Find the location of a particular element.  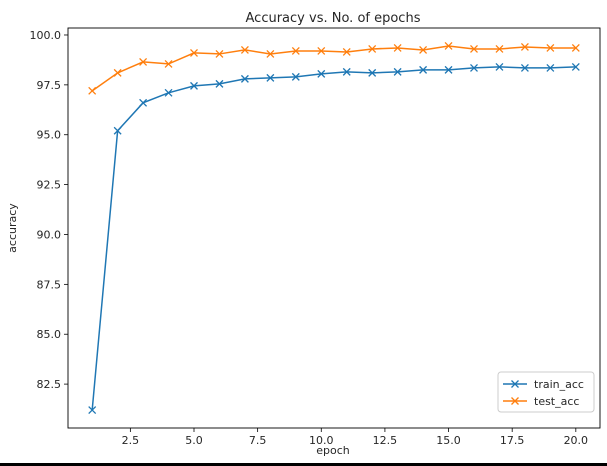

x-tick-label: 17.5 is located at coordinates (512, 440).